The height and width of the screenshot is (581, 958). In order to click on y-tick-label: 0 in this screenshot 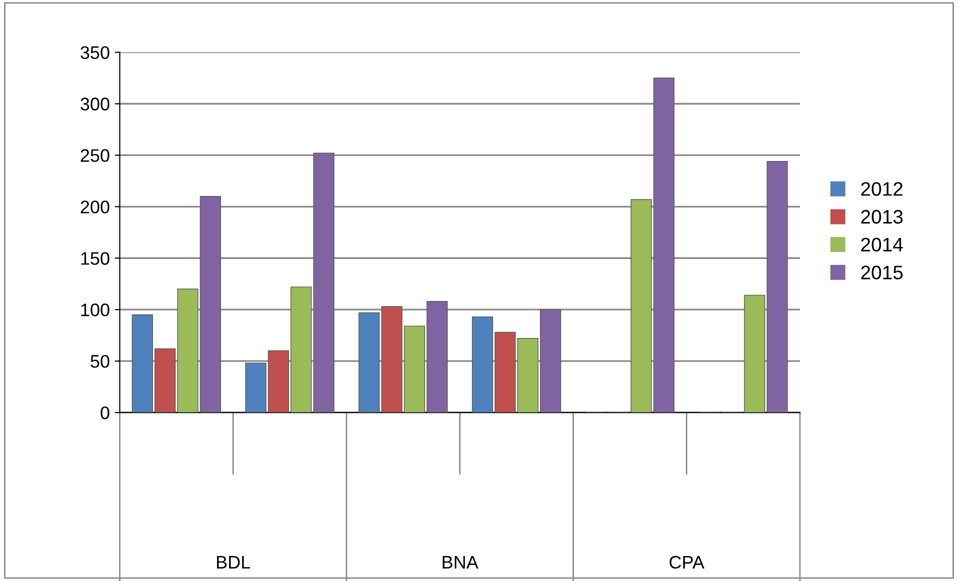, I will do `click(105, 413)`.